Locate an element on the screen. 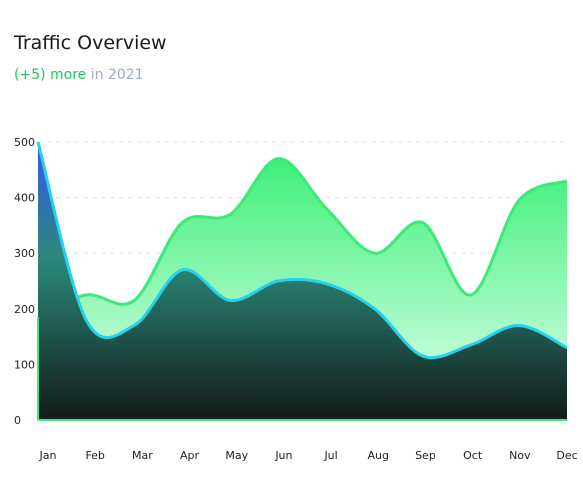  subtitle-highlight: (+5) more is located at coordinates (50, 75).